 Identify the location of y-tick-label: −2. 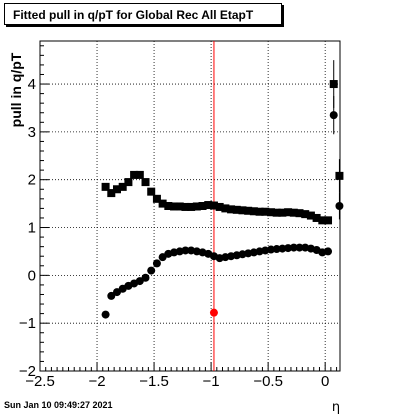
(27, 371).